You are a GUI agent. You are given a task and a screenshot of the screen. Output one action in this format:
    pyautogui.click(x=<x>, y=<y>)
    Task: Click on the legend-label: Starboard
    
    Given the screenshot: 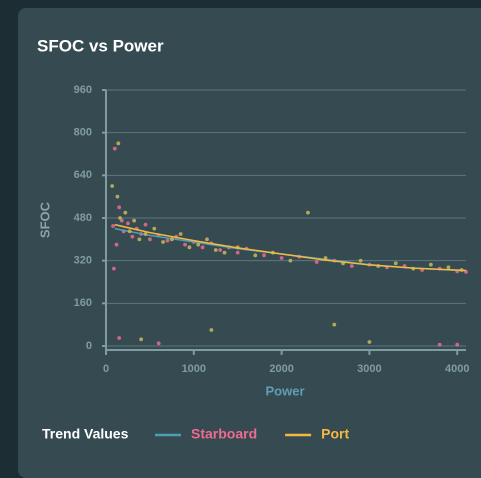 What is the action you would take?
    pyautogui.click(x=224, y=434)
    